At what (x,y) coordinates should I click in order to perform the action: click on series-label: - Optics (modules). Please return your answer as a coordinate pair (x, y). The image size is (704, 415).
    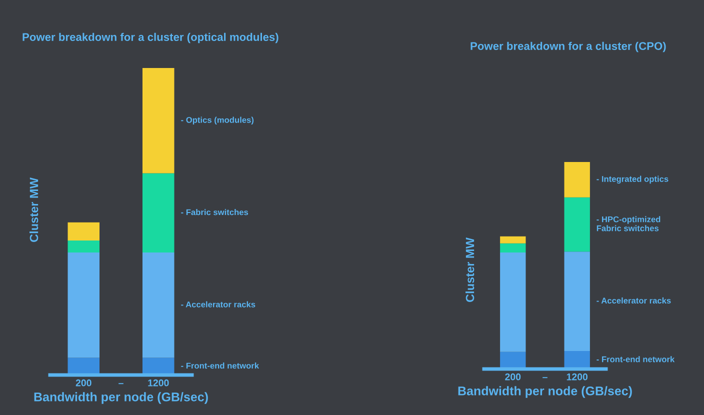
    Looking at the image, I should click on (217, 120).